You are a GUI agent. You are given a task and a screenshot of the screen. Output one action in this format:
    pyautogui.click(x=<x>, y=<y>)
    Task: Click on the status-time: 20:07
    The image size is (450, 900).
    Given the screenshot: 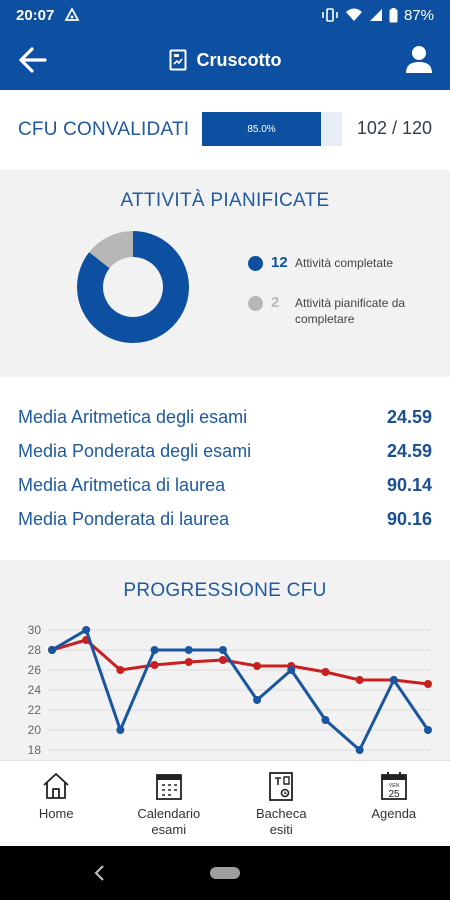 What is the action you would take?
    pyautogui.click(x=35, y=15)
    